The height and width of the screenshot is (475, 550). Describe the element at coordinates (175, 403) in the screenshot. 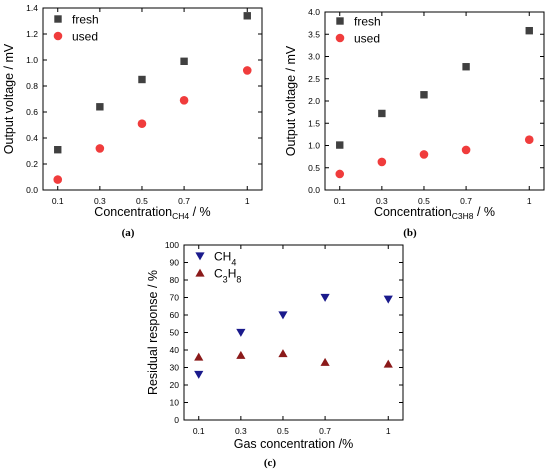

I see `y-tick-label: 10` at that location.